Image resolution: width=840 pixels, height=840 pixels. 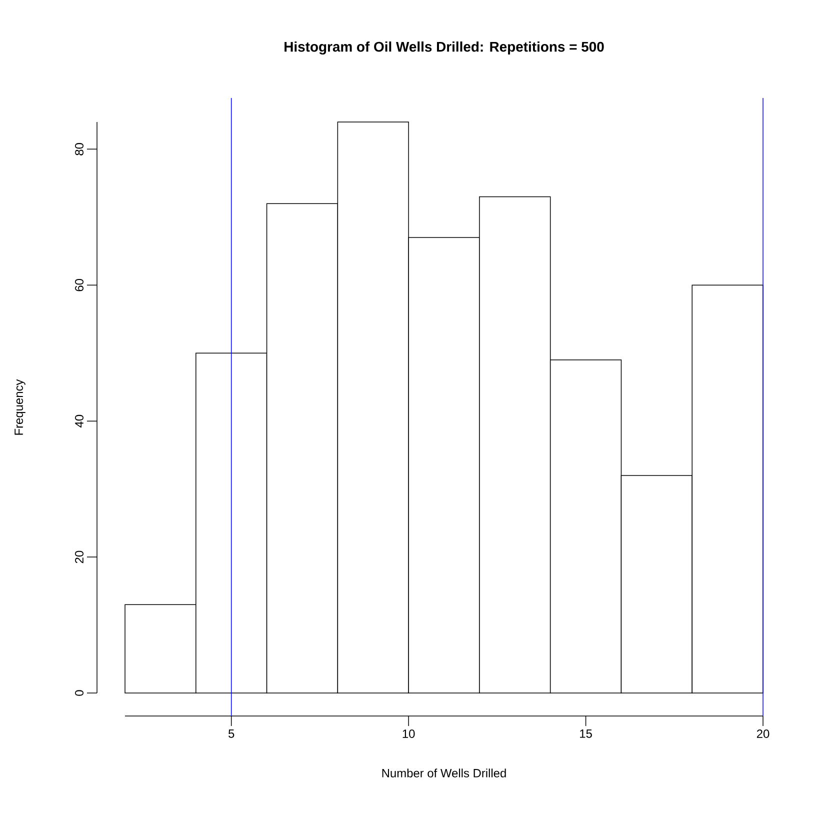 What do you see at coordinates (20, 407) in the screenshot?
I see `y-axis-title: Frequency` at bounding box center [20, 407].